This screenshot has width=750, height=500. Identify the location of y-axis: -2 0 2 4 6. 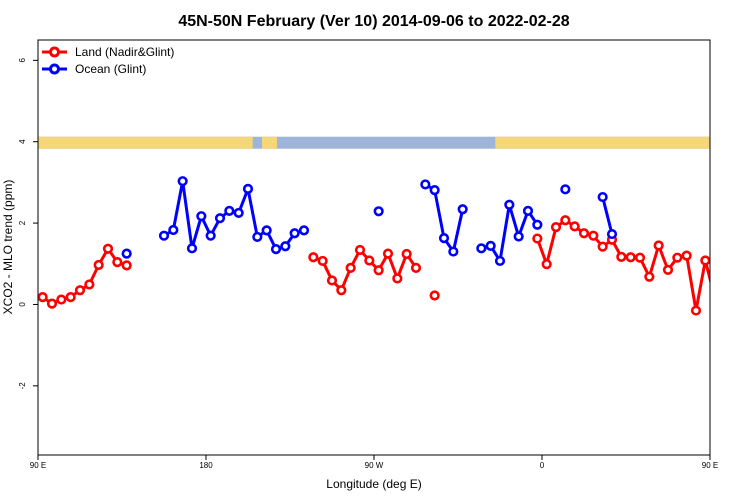
(28, 224).